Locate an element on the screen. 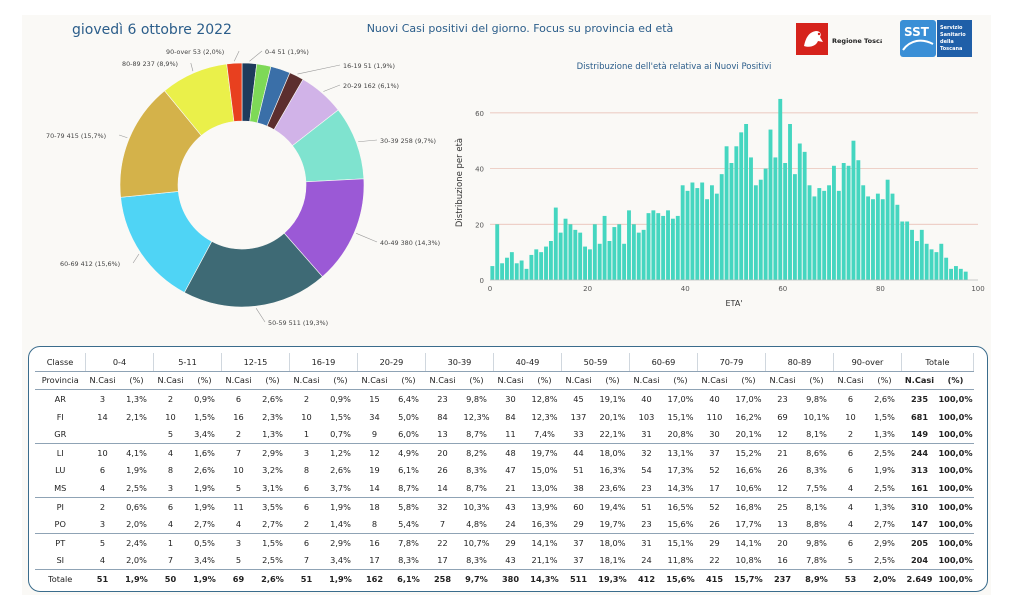  donut-slice-90-over is located at coordinates (234, 92).